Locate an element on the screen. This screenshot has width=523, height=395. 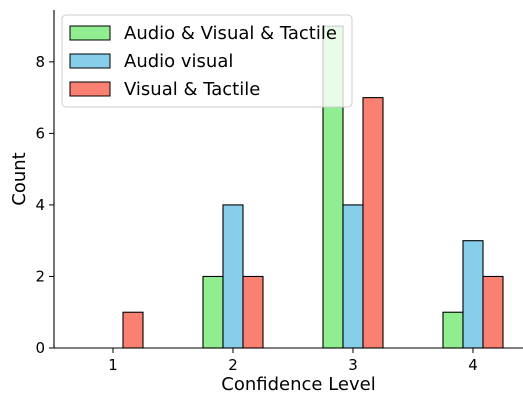
legend-label: Audio & Visual & Tactile is located at coordinates (230, 33).